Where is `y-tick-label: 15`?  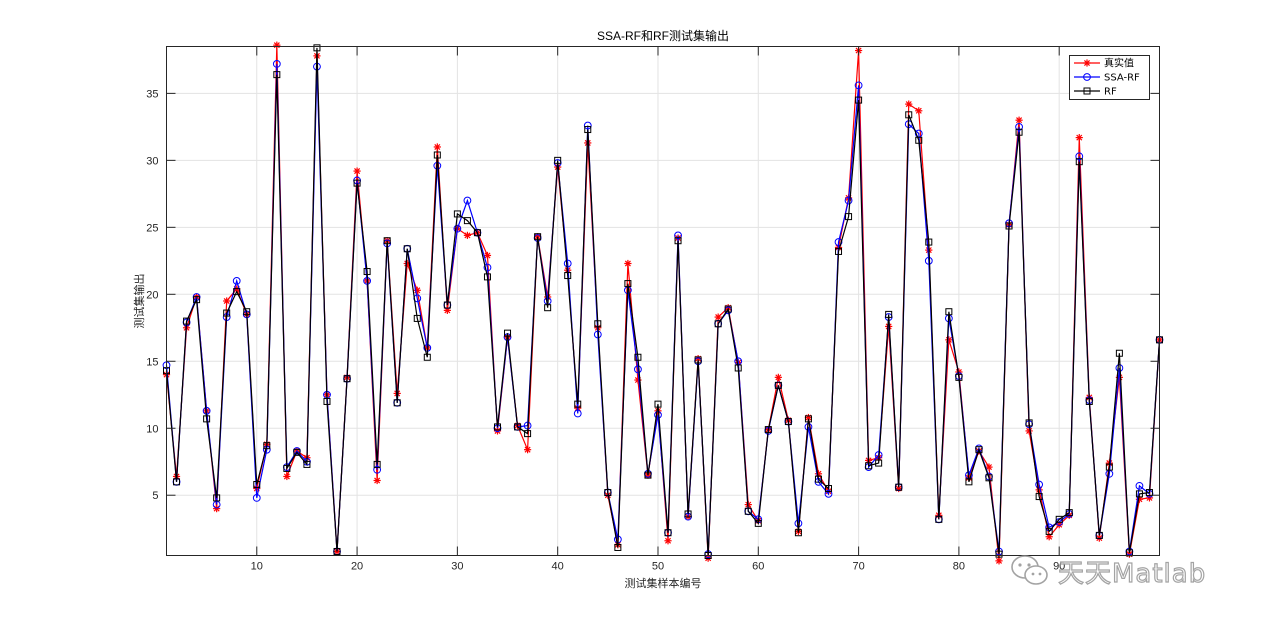
y-tick-label: 15 is located at coordinates (152, 362).